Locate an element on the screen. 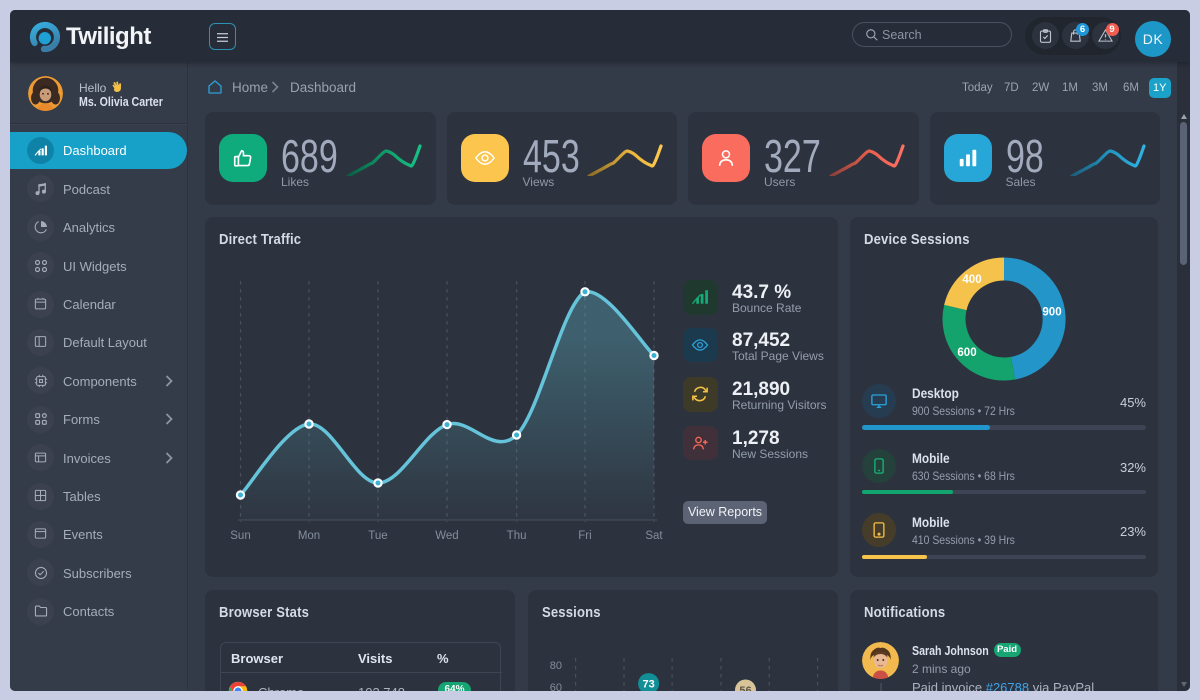 The height and width of the screenshot is (700, 1200). svg-text: Sun is located at coordinates (240, 536).